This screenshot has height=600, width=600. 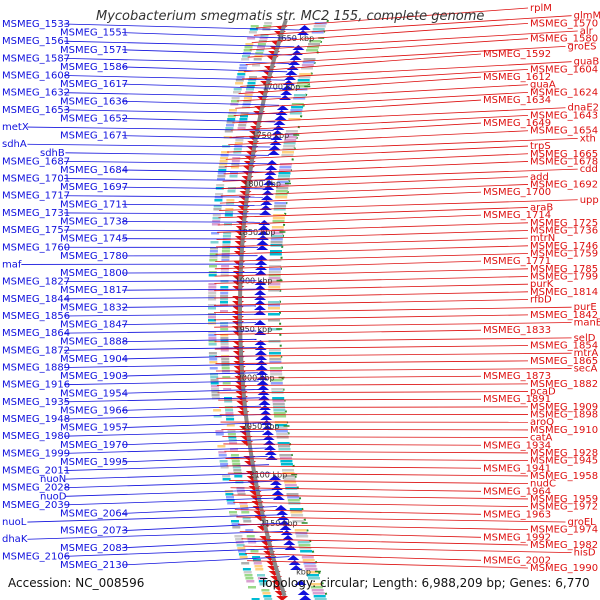 What do you see at coordinates (543, 484) in the screenshot?
I see `right-gene-label: nudC` at bounding box center [543, 484].